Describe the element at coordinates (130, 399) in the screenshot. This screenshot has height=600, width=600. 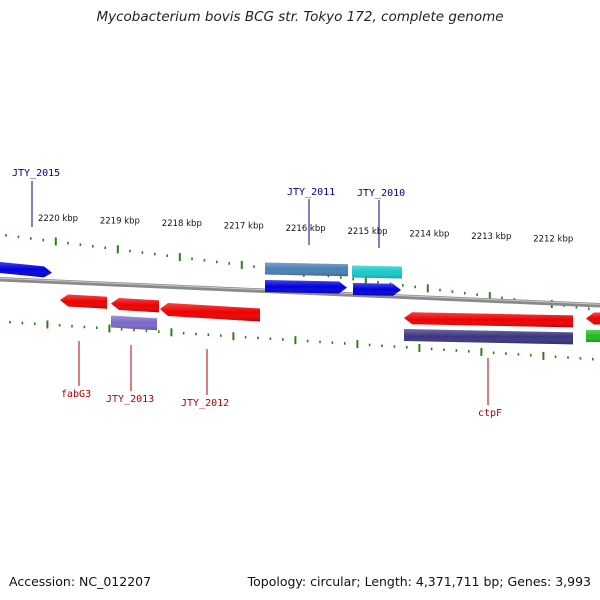
I see `gene-label: JTY_2013` at that location.